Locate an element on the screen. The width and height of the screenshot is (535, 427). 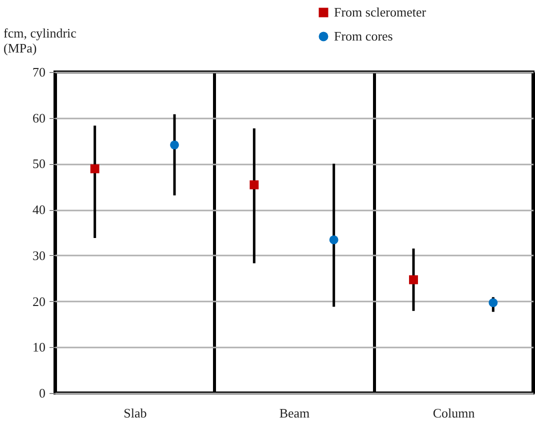
y-tick-label: 30 is located at coordinates (39, 255).